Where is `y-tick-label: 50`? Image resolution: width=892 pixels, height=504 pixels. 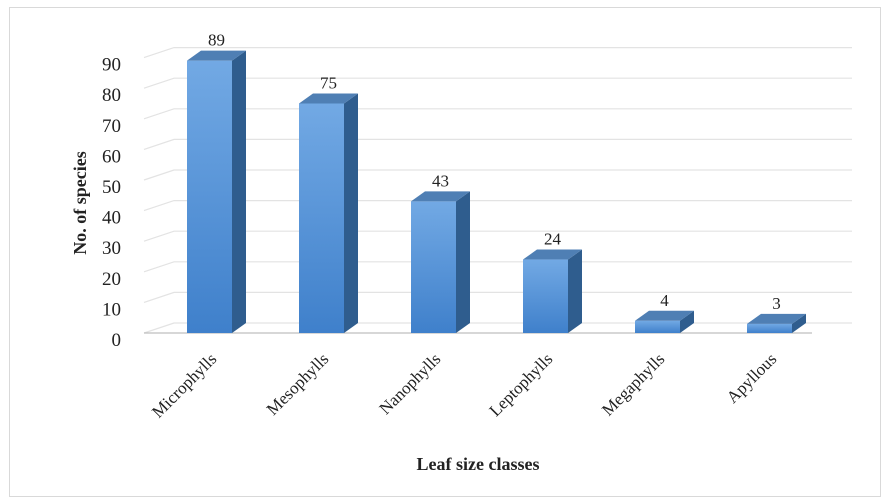
y-tick-label: 50 is located at coordinates (111, 187).